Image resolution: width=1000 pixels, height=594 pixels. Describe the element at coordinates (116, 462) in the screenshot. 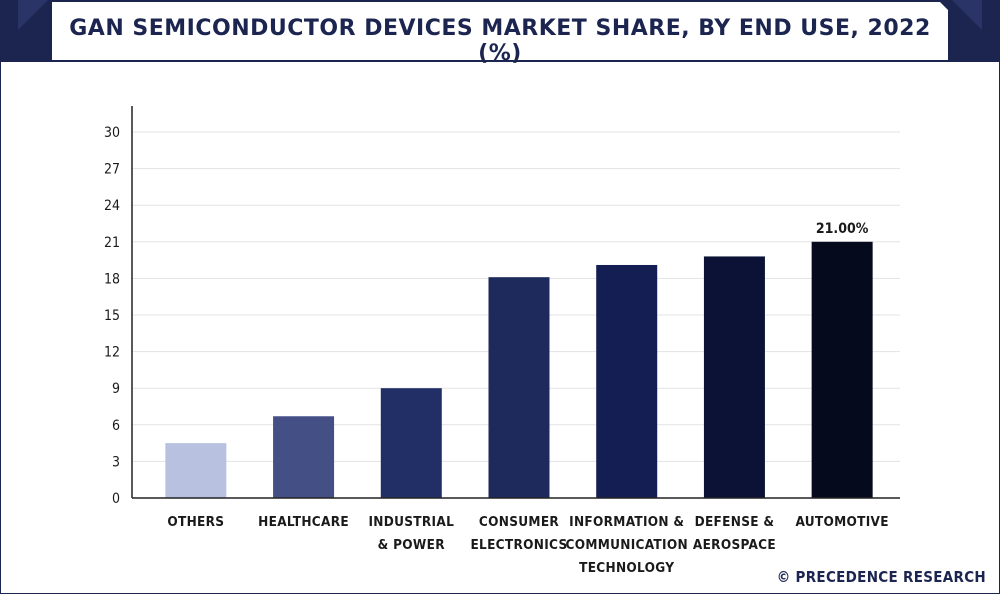

I see `y-tick-label: 3` at that location.